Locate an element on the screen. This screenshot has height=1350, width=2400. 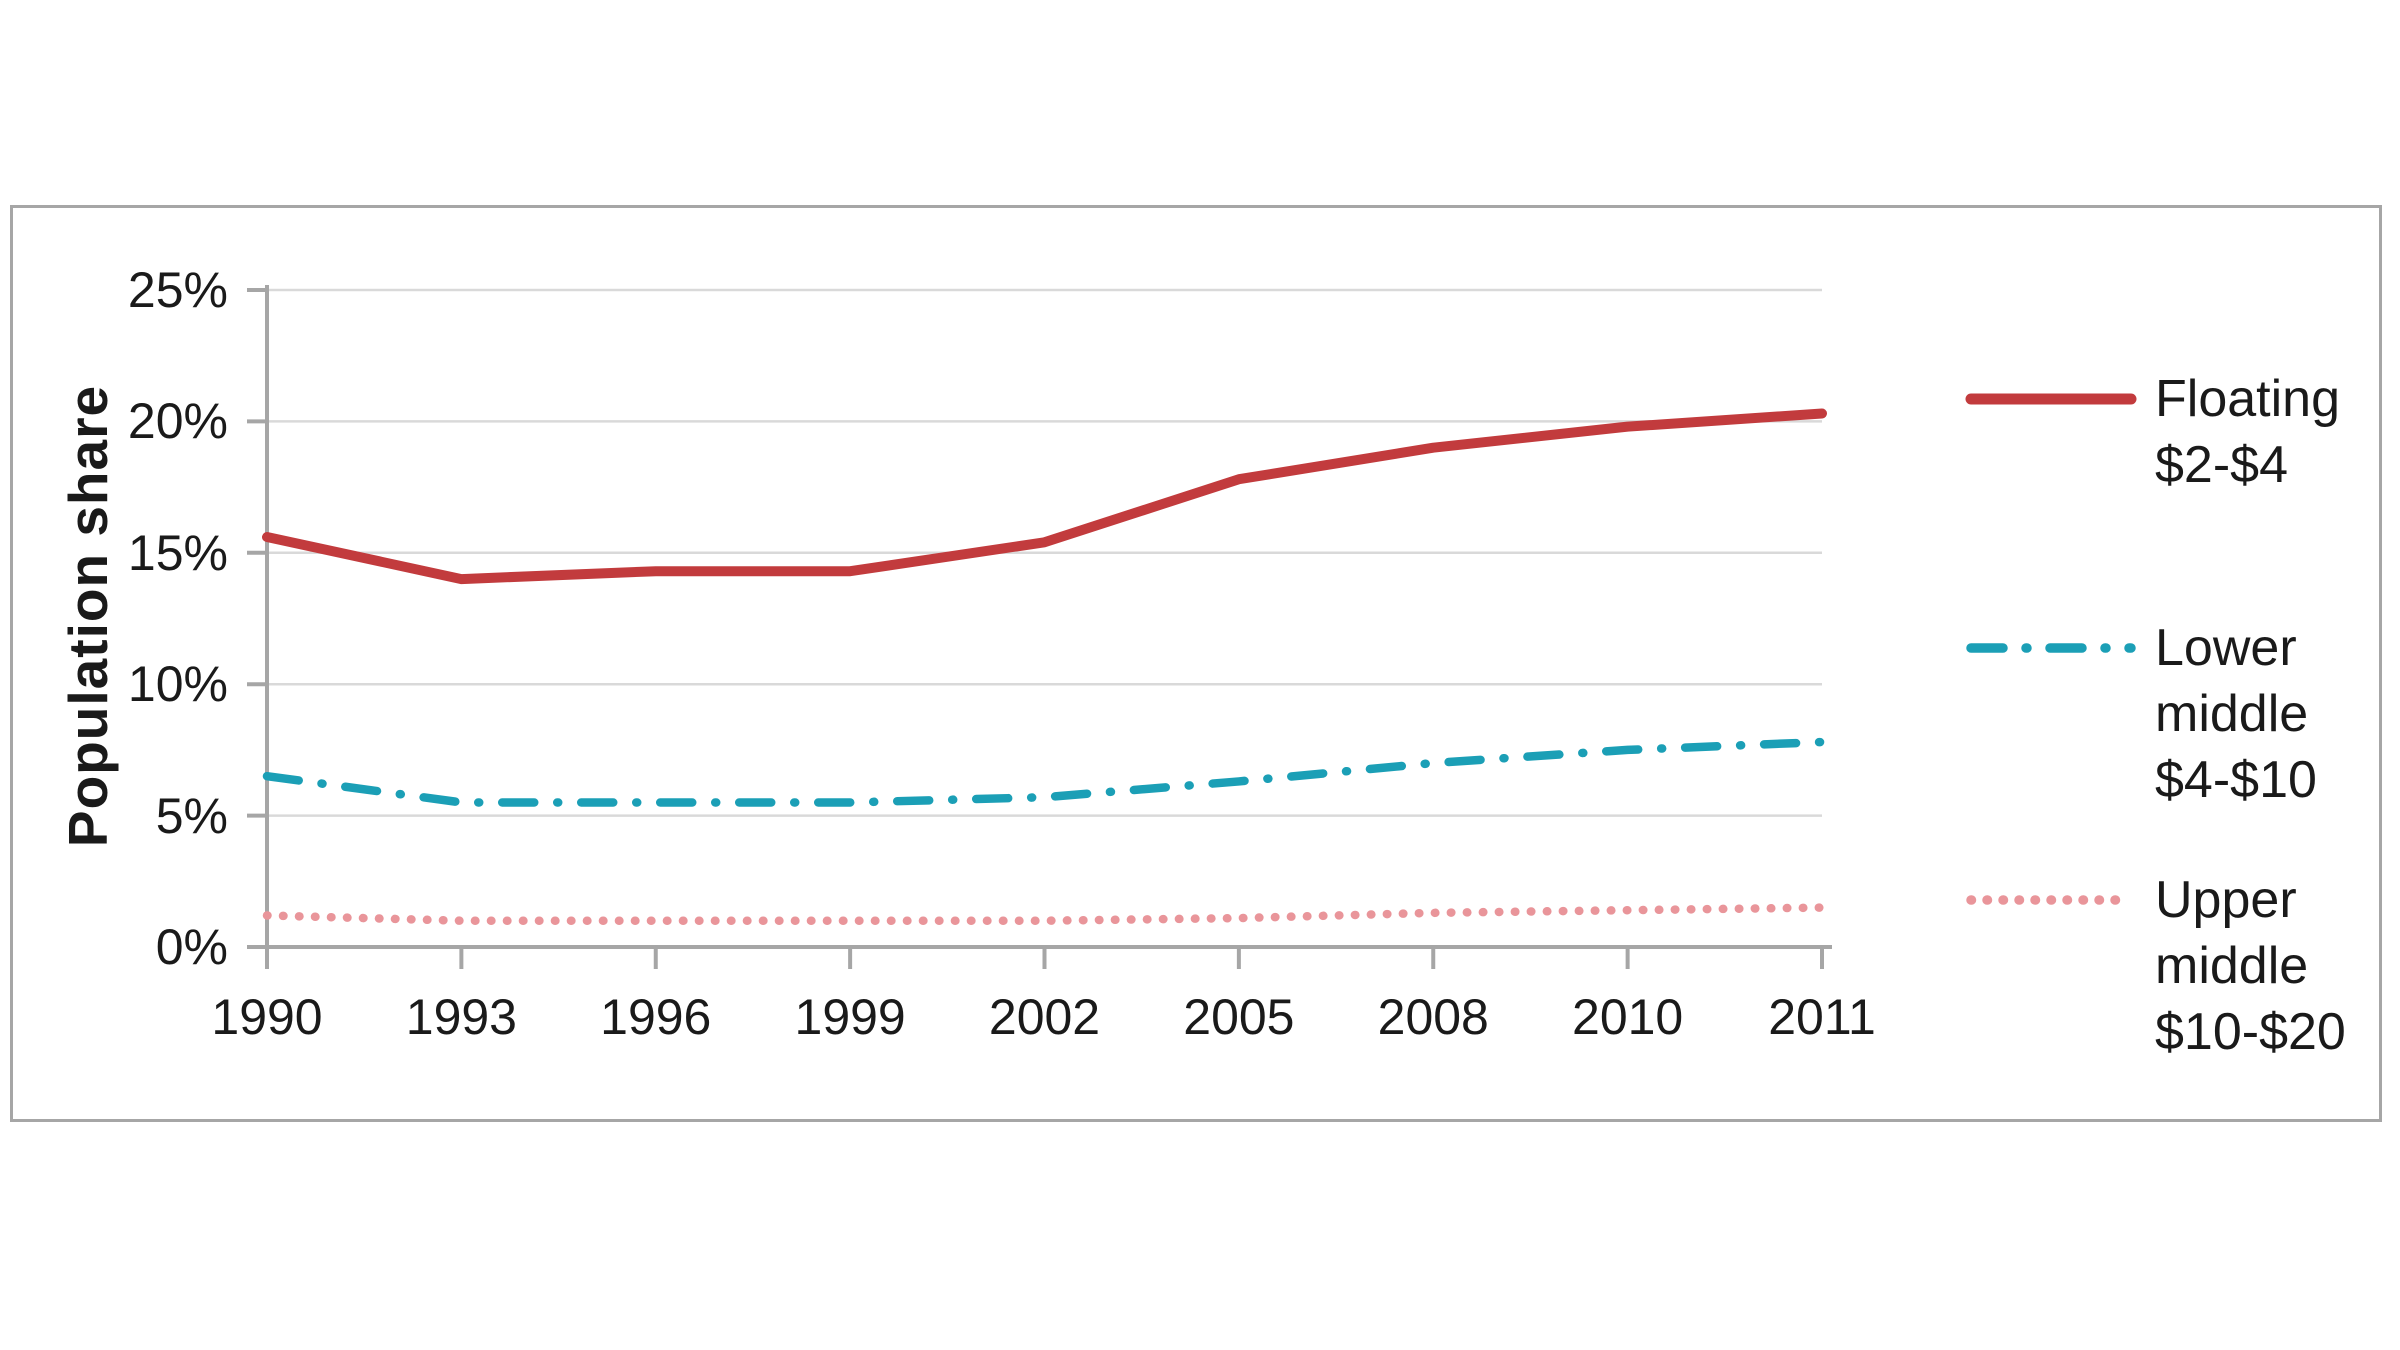
x-tick-label: 1990 is located at coordinates (267, 1017).